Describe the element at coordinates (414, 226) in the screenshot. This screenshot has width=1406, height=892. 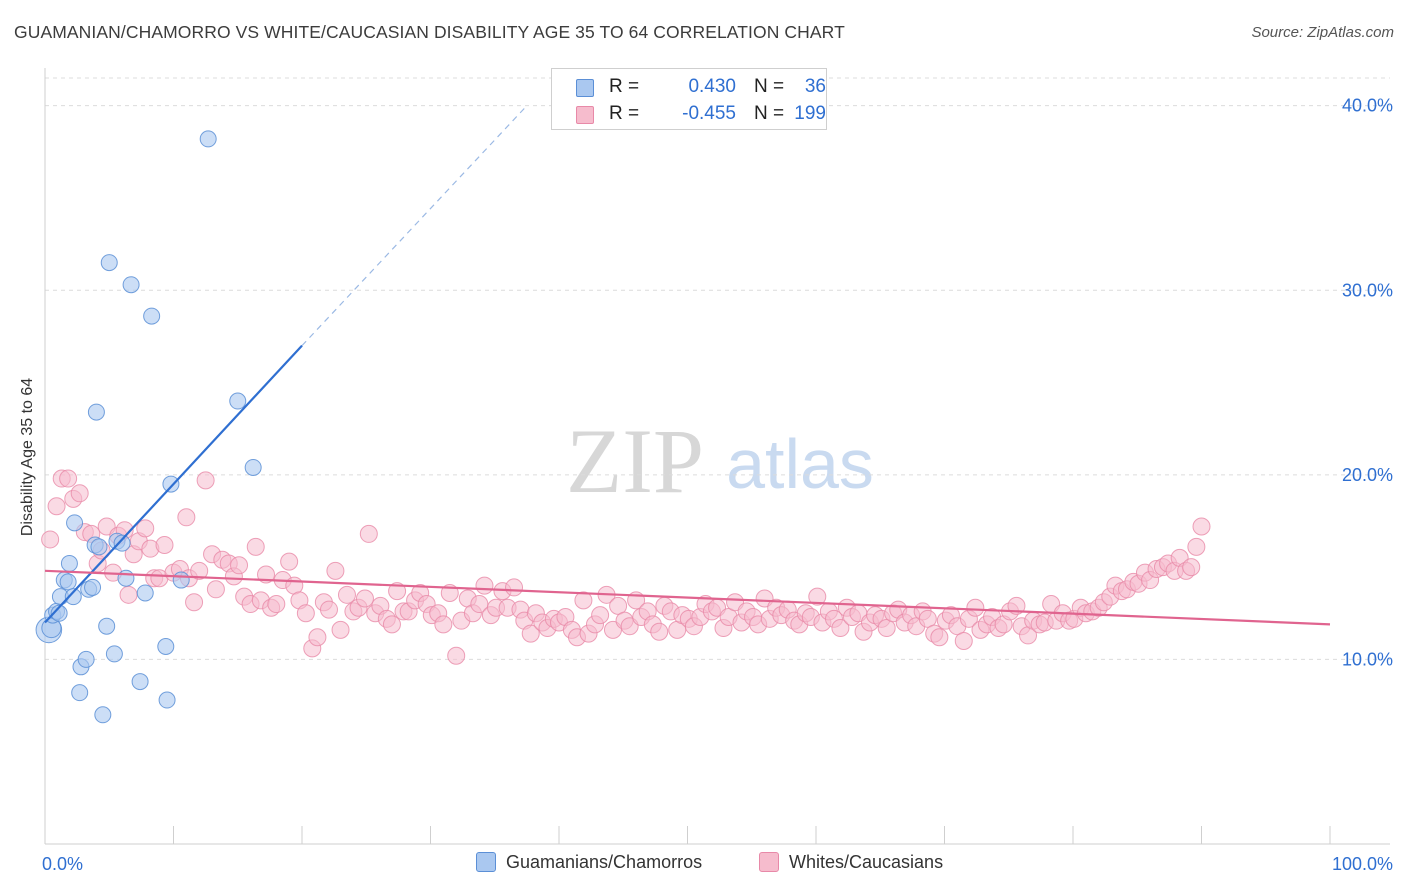
I see `guamanians-trend-extension` at that location.